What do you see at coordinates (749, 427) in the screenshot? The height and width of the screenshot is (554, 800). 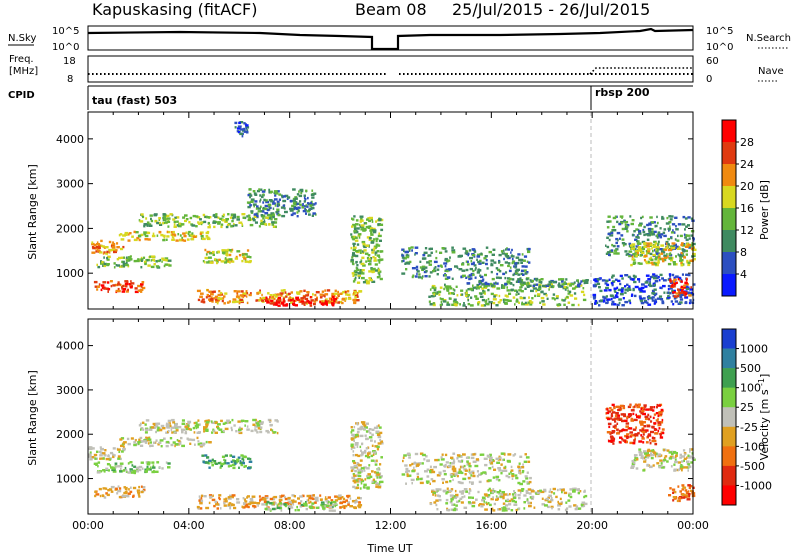 I see `colorbar-tick-label: -25` at bounding box center [749, 427].